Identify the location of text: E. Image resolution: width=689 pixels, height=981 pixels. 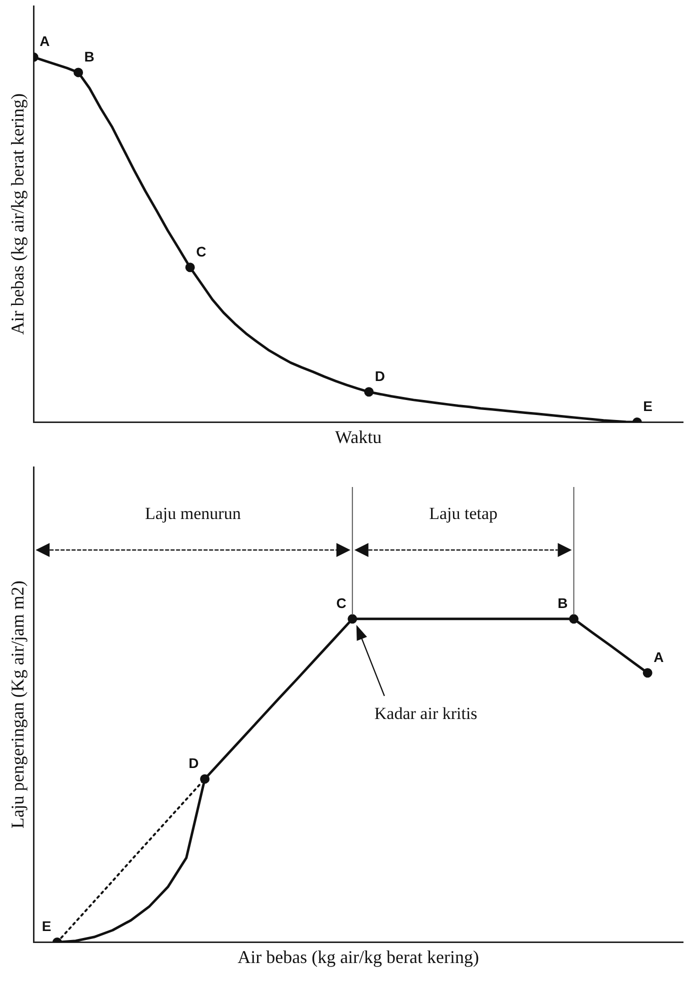
(647, 406).